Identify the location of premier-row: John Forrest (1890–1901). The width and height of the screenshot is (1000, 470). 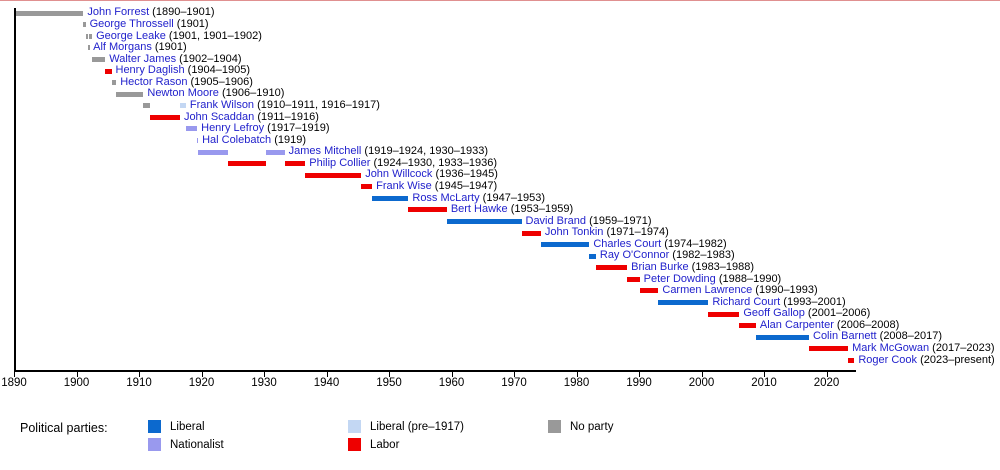
(500, 13).